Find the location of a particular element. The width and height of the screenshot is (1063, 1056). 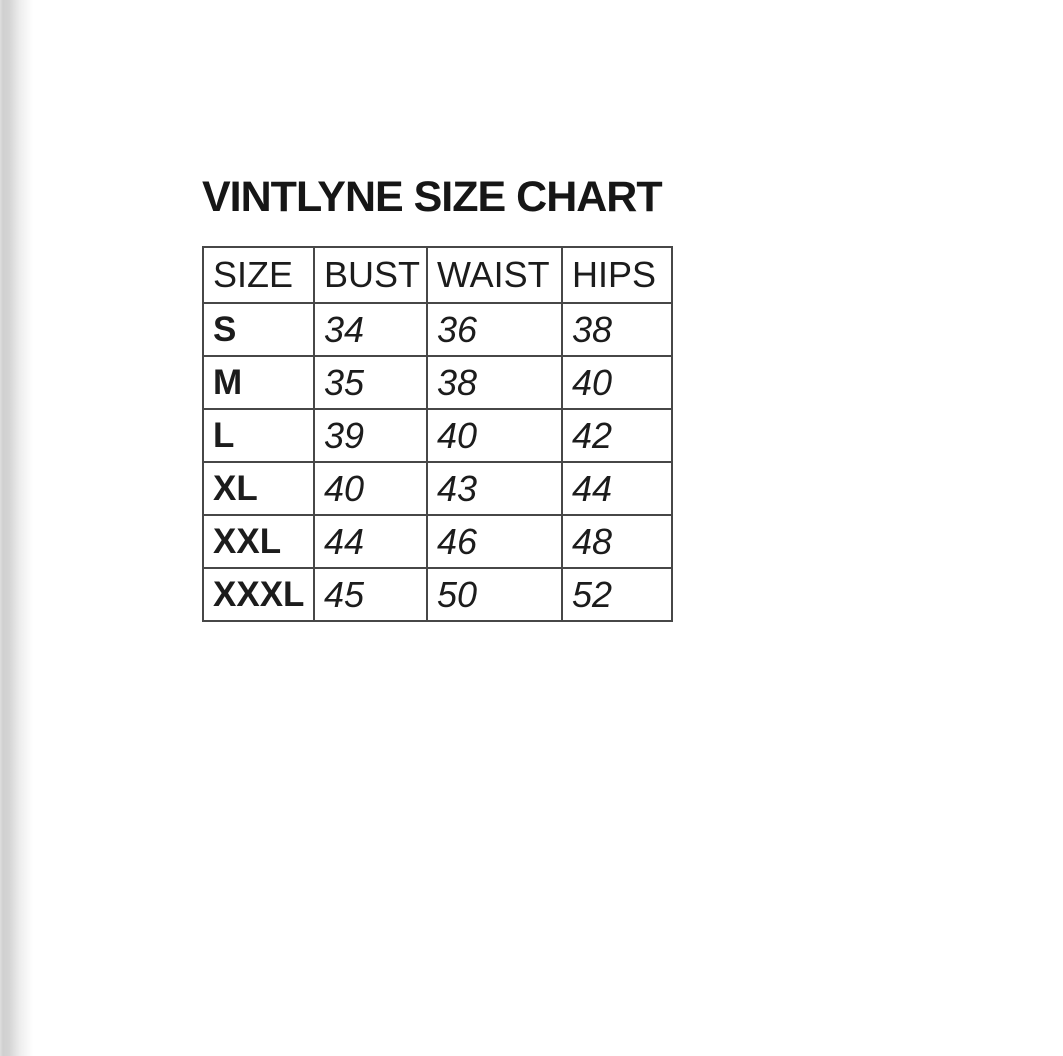

column-header-waist: WAIST is located at coordinates (494, 275).